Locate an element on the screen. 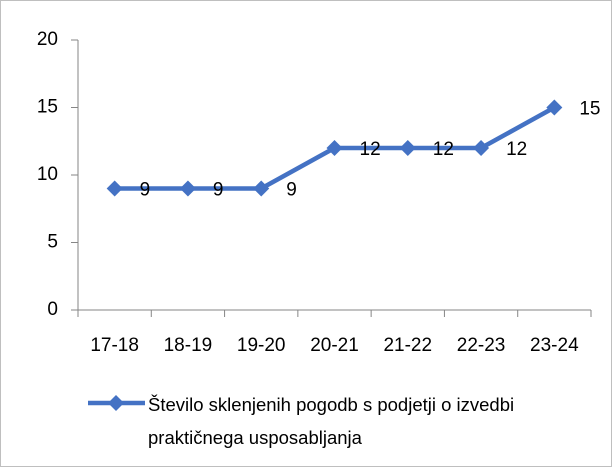 This screenshot has height=468, width=613. data-label: 15 is located at coordinates (589, 109).